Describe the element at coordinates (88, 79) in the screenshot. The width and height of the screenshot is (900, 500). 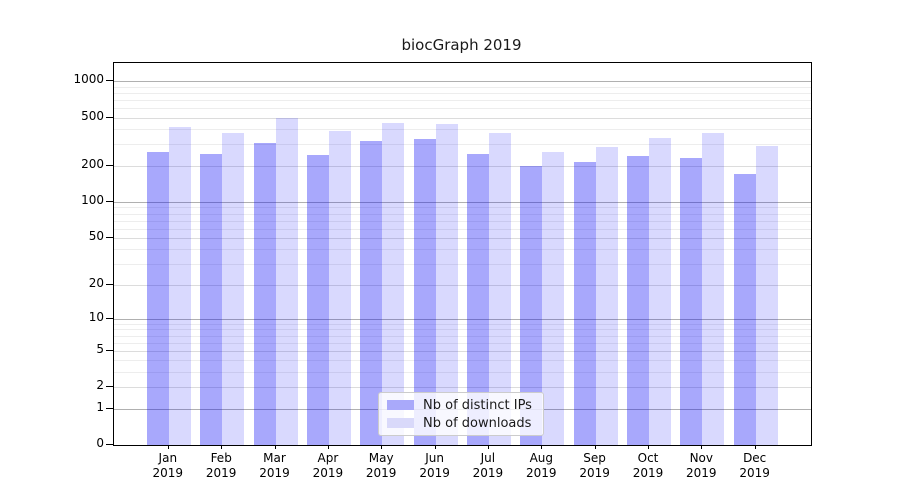
I see `ytick-label-1000: 1000` at that location.